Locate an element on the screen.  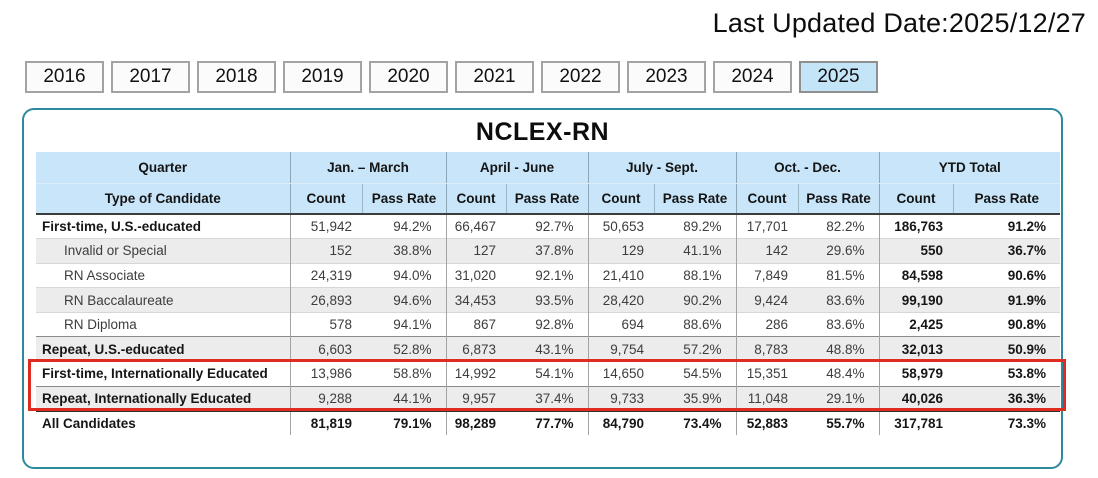
count-cell: 14,992 is located at coordinates (476, 374).